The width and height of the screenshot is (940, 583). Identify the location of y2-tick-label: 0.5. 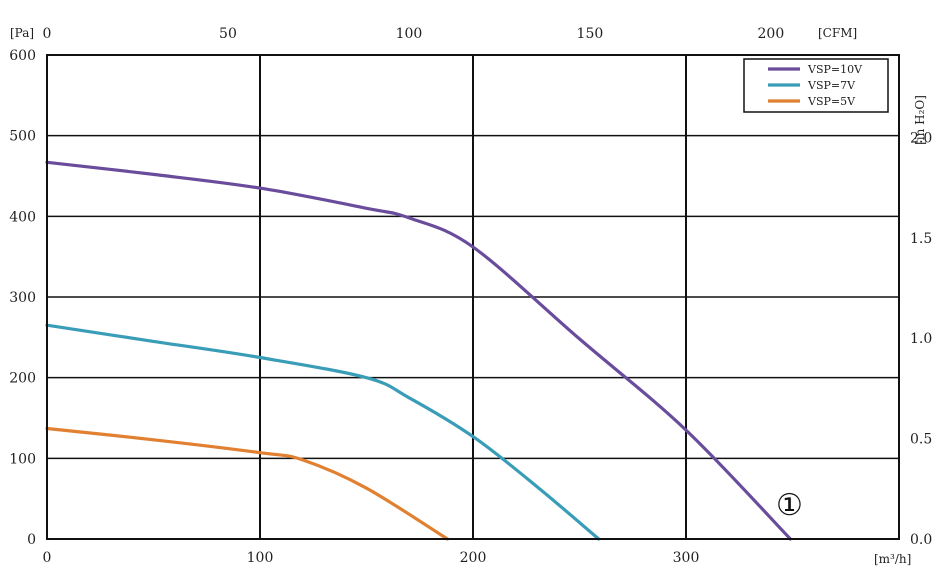
(921, 440).